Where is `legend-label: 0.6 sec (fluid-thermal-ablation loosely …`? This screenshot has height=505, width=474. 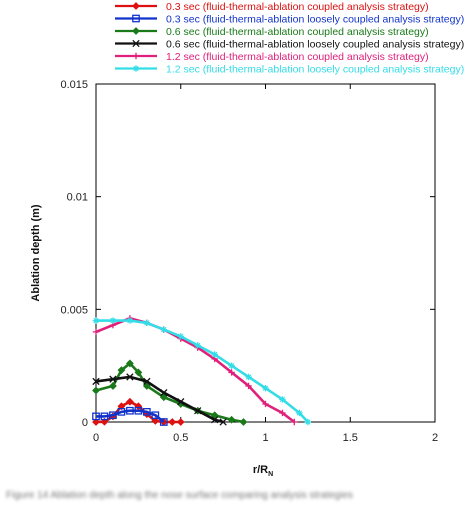
legend-label: 0.6 sec (fluid-thermal-ablation loosely … is located at coordinates (315, 45).